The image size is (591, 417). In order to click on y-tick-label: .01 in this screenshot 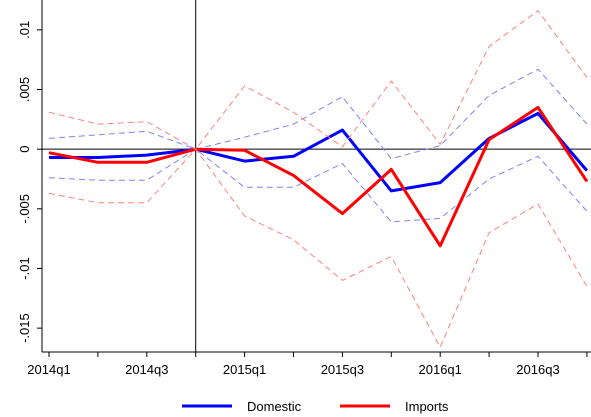, I will do `click(24, 30)`.